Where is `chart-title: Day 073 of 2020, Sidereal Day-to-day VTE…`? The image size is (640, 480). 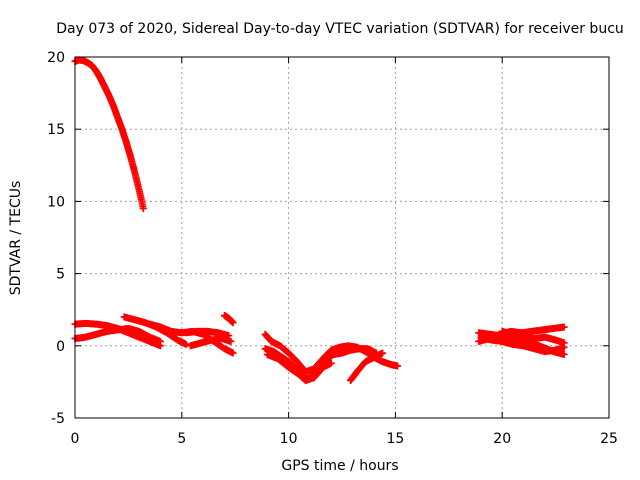 chart-title: Day 073 of 2020, Sidereal Day-to-day VTE… is located at coordinates (340, 29).